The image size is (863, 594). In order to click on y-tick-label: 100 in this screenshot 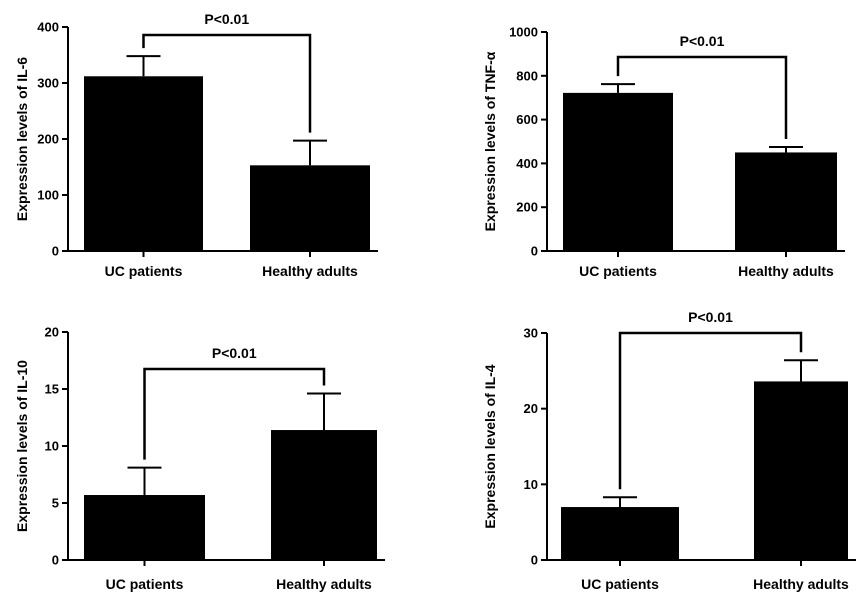, I will do `click(48, 195)`.